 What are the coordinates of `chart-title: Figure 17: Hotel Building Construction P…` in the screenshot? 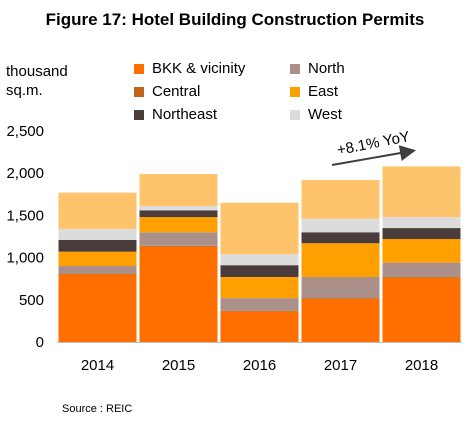 It's located at (235, 19).